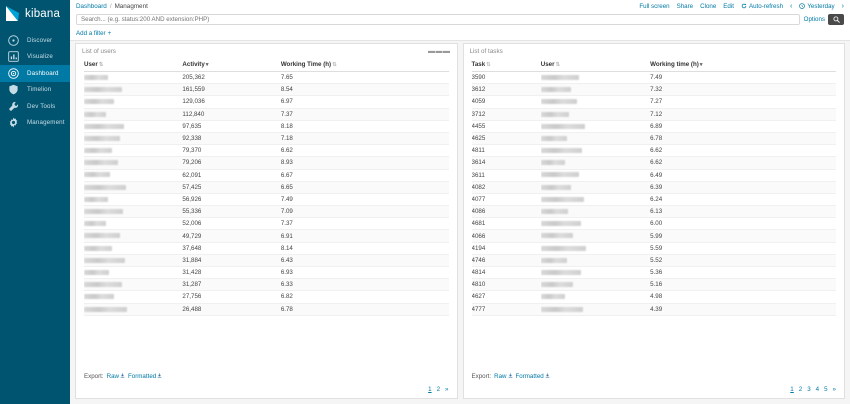  Describe the element at coordinates (231, 65) in the screenshot. I see `column-header-activity: Activity▾` at that location.